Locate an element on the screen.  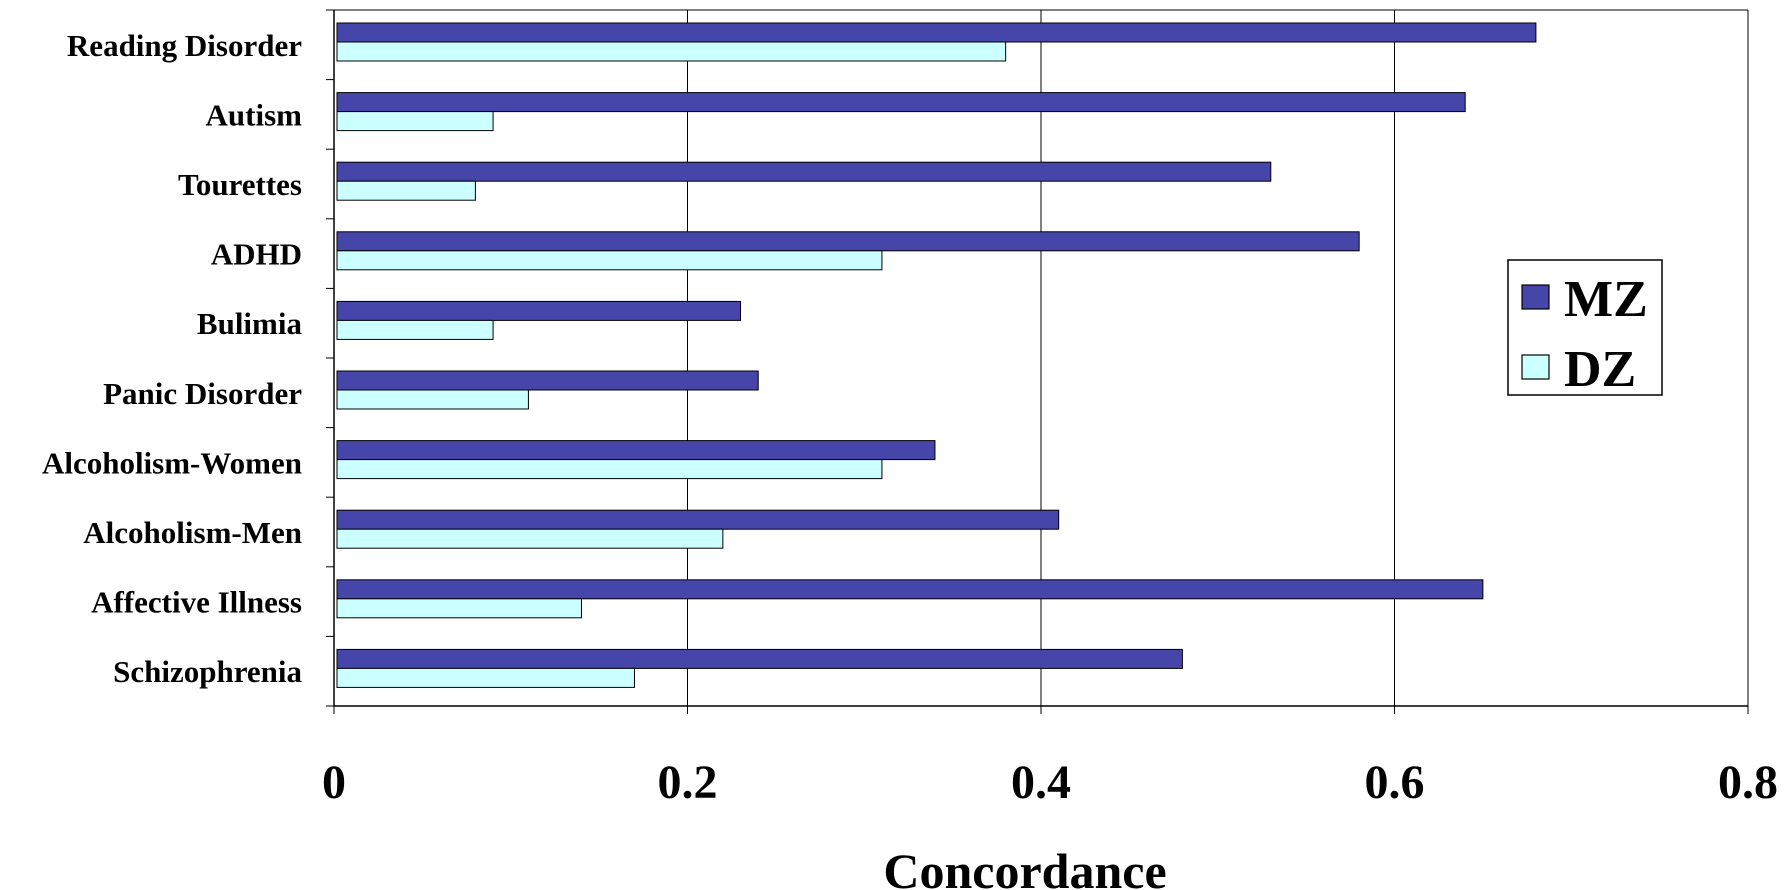
category-label: Schizophrenia is located at coordinates (207, 671).